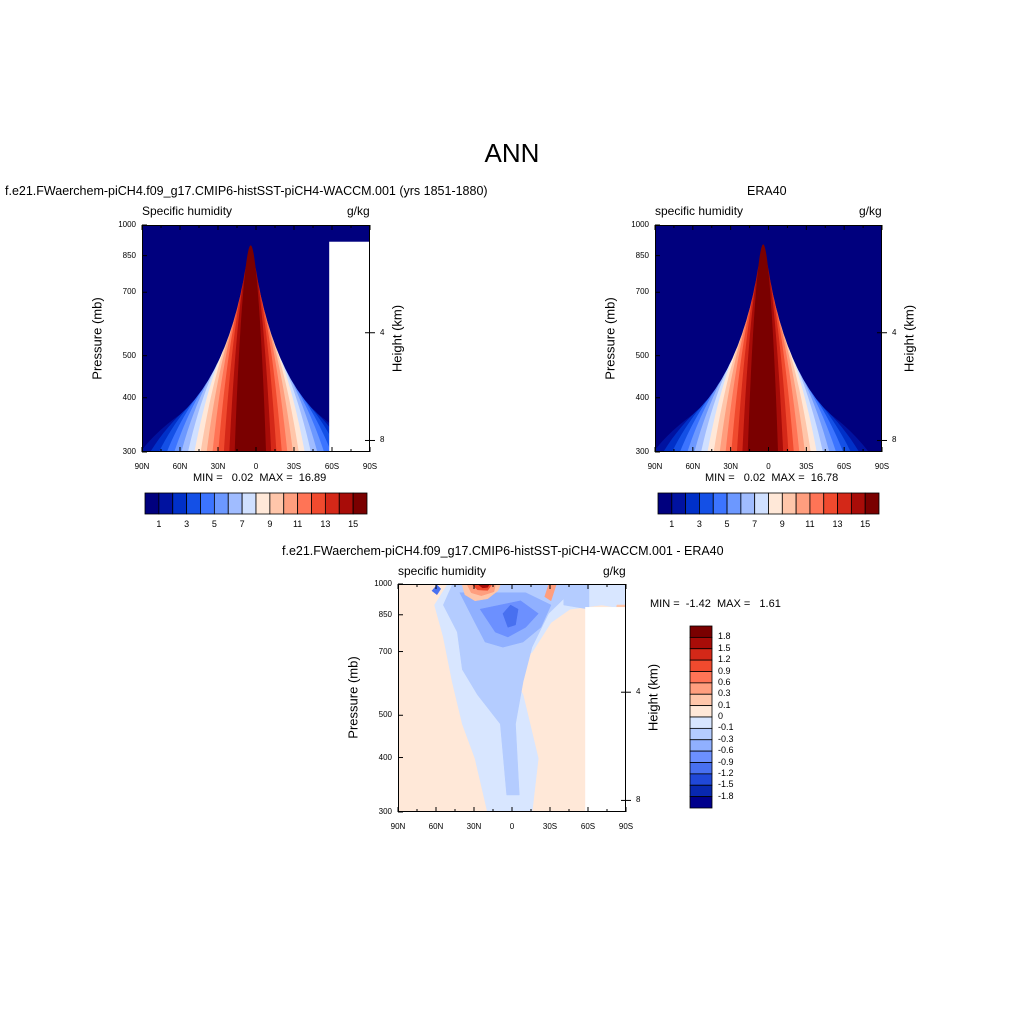 The height and width of the screenshot is (1024, 1024). I want to click on panel1-units-label: g/kg, so click(358, 211).